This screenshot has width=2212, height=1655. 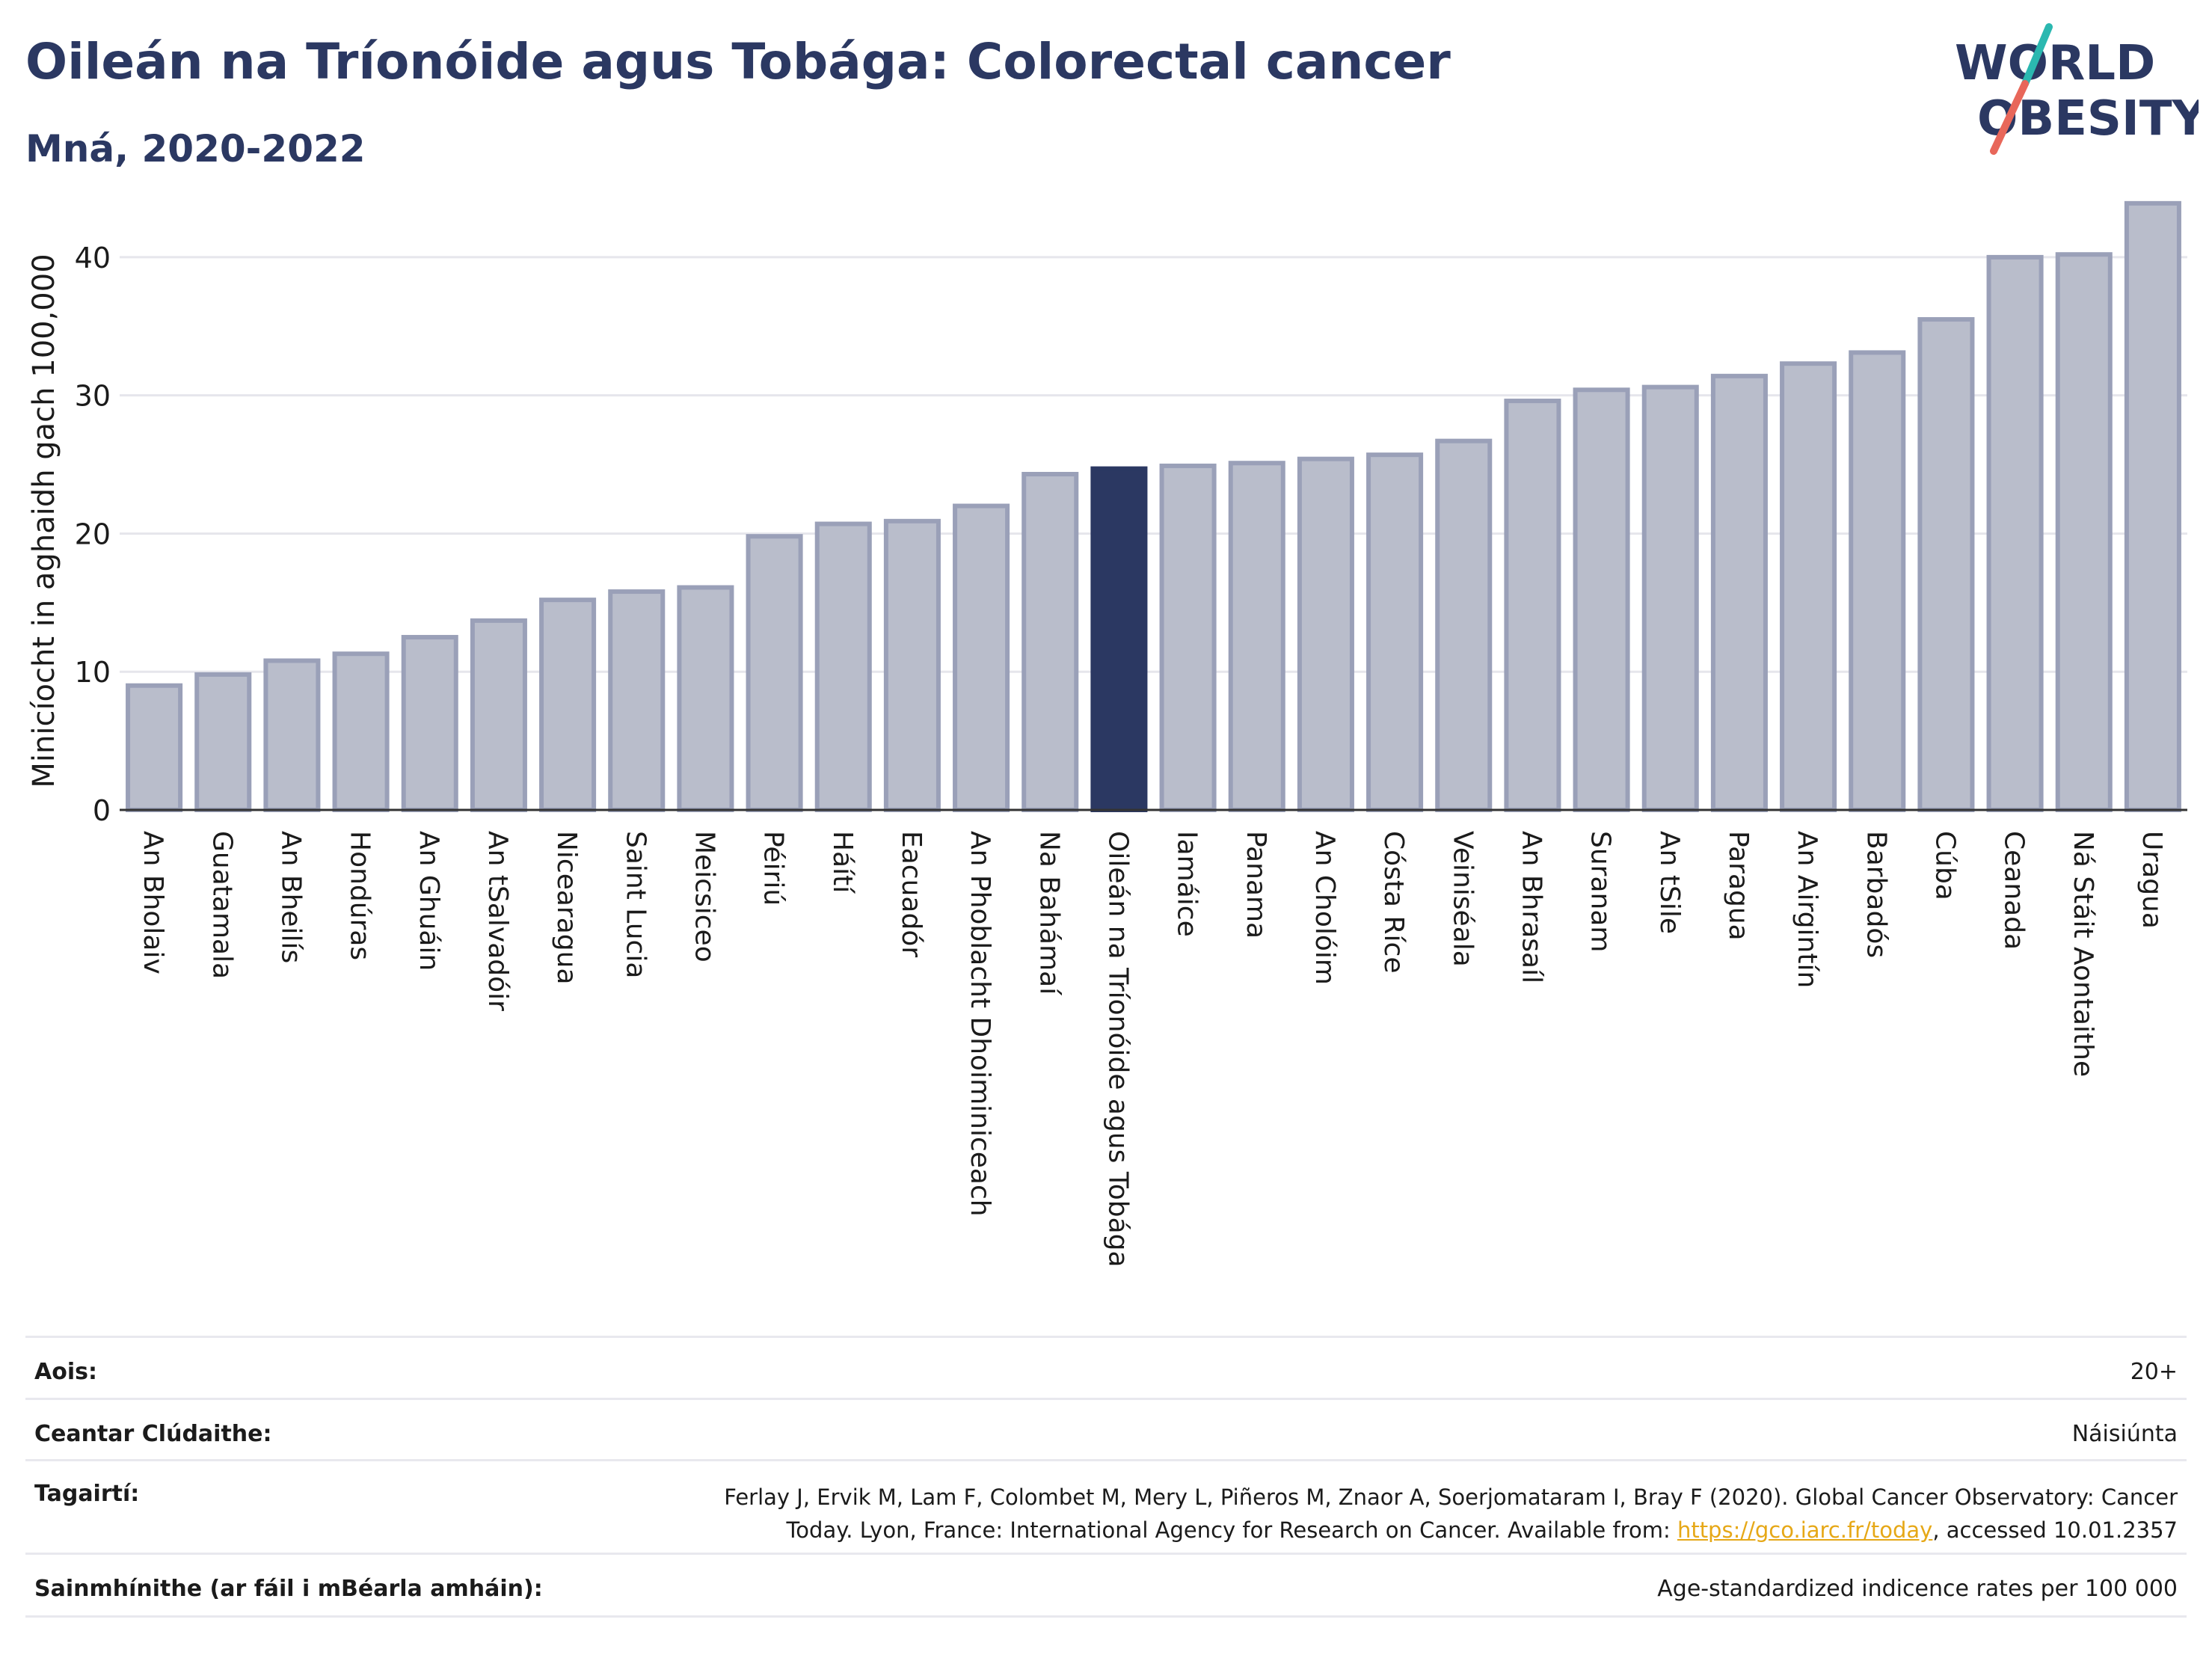 What do you see at coordinates (221, 905) in the screenshot?
I see `x-tick-label: Guatamala` at bounding box center [221, 905].